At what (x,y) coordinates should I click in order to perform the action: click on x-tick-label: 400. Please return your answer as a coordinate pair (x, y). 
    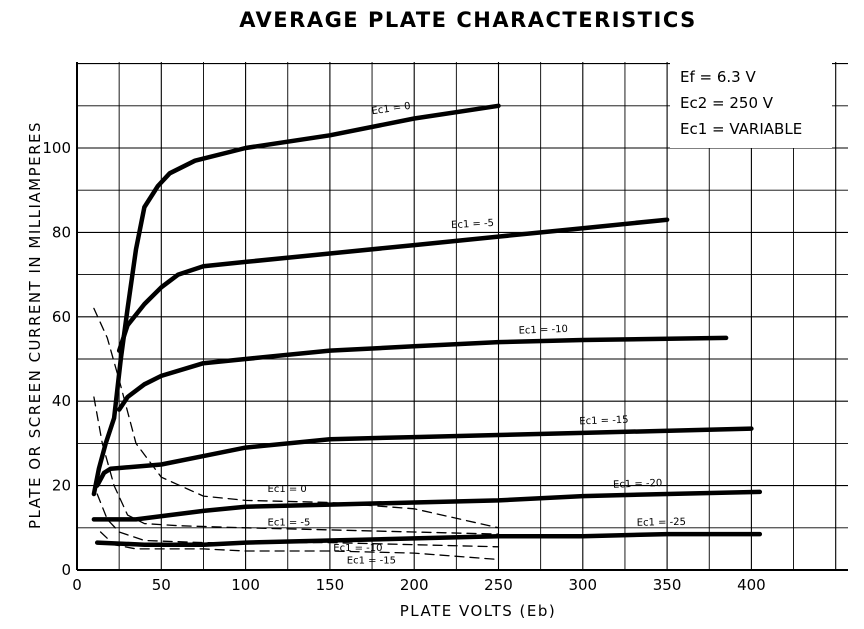
    Looking at the image, I should click on (751, 585).